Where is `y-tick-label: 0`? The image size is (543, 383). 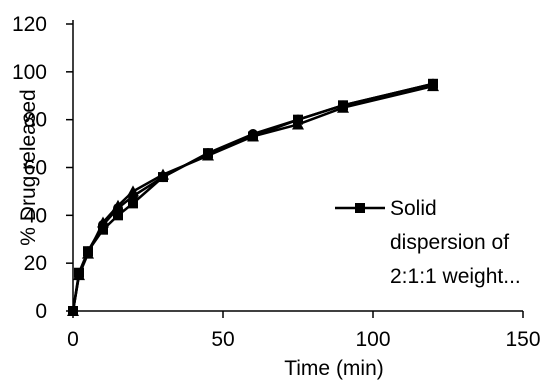
y-tick-label: 0 is located at coordinates (41, 311).